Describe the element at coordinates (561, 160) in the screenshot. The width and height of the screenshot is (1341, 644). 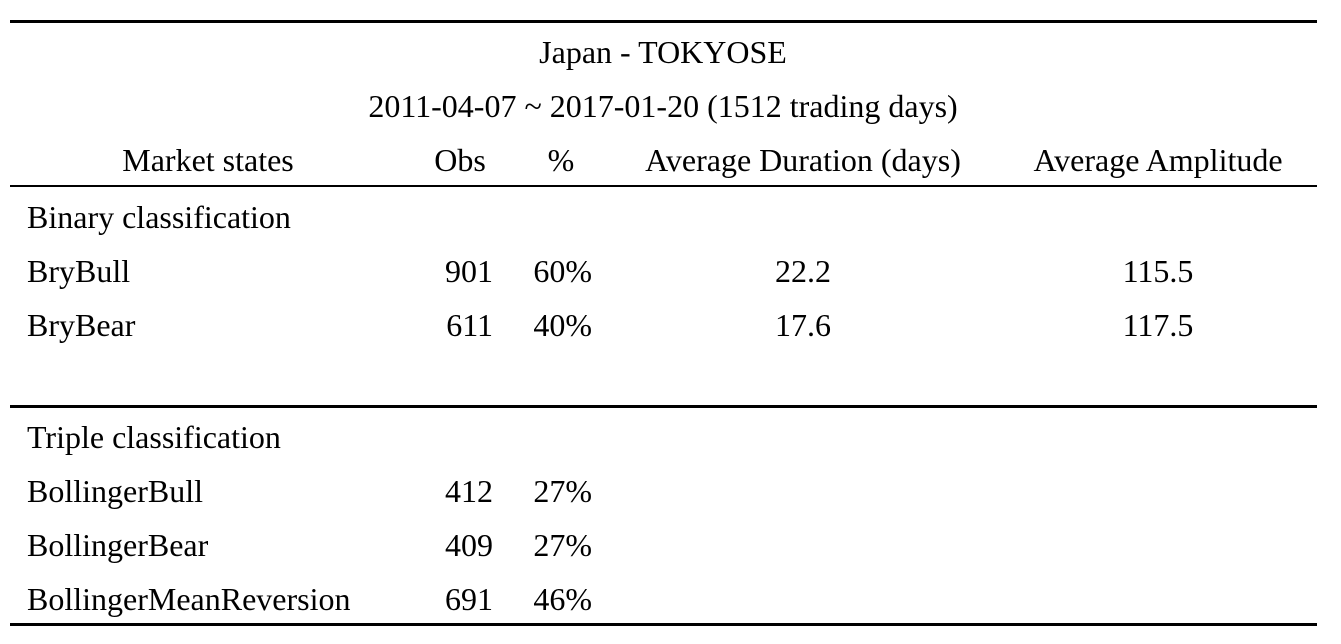
I see `header-percent: %` at that location.